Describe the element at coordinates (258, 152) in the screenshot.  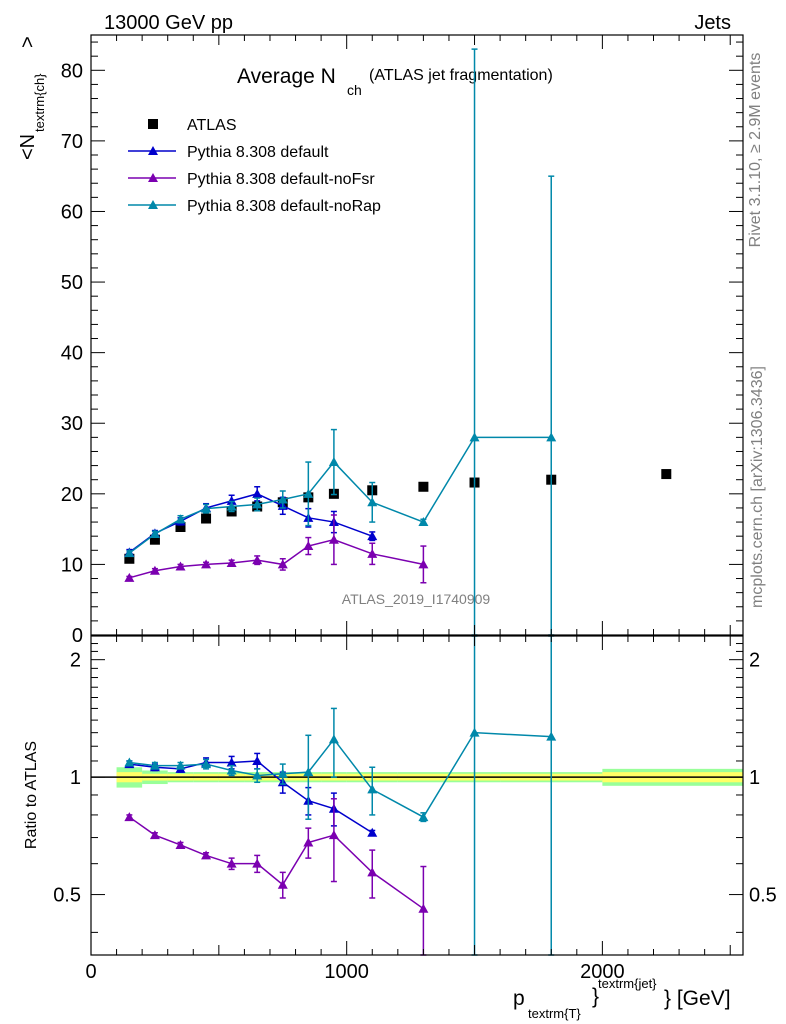
I see `legend-label: Pythia 8.308 default` at that location.